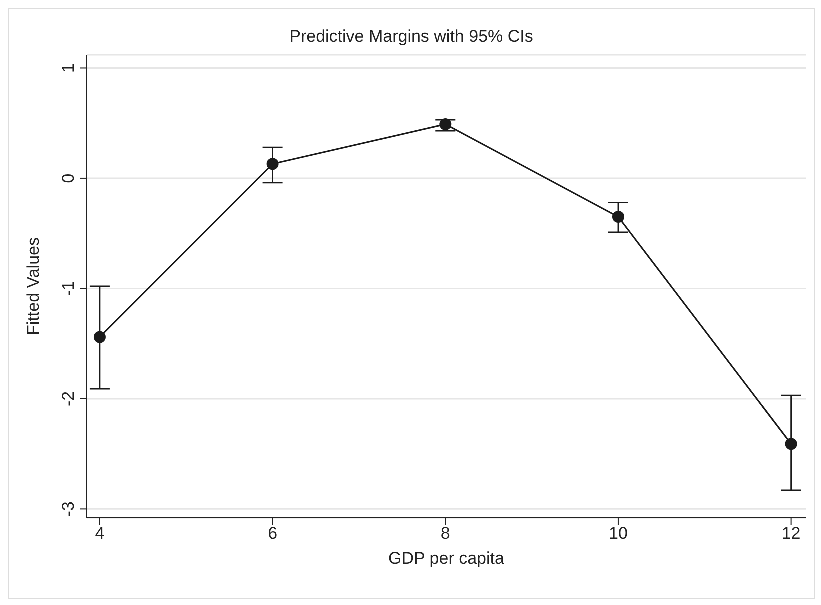  I want to click on x-tick-label: 12, so click(791, 534).